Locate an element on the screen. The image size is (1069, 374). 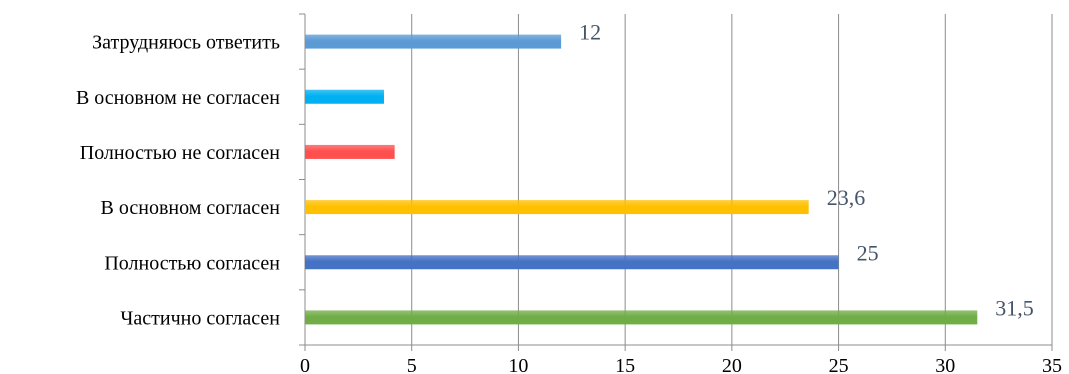
category-label: Частично согласен is located at coordinates (200, 318).